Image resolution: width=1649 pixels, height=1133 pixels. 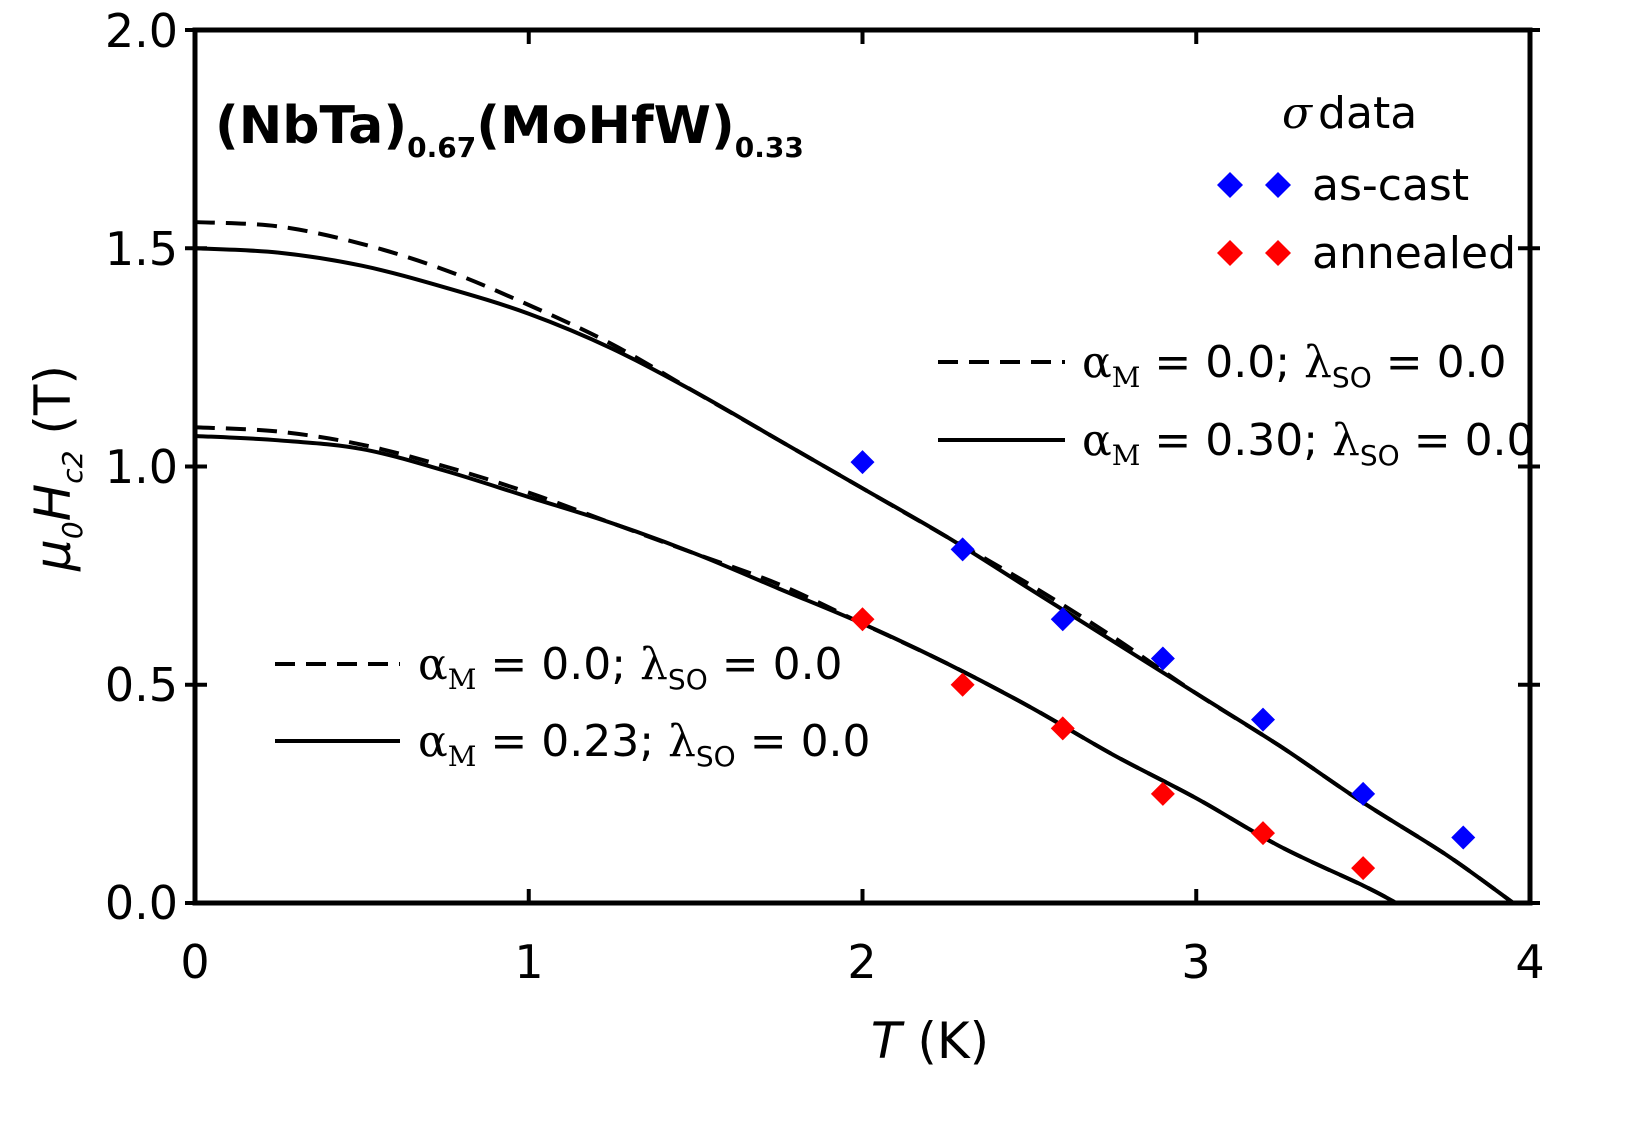 I want to click on title-sub: 0.33, so click(x=769, y=147).